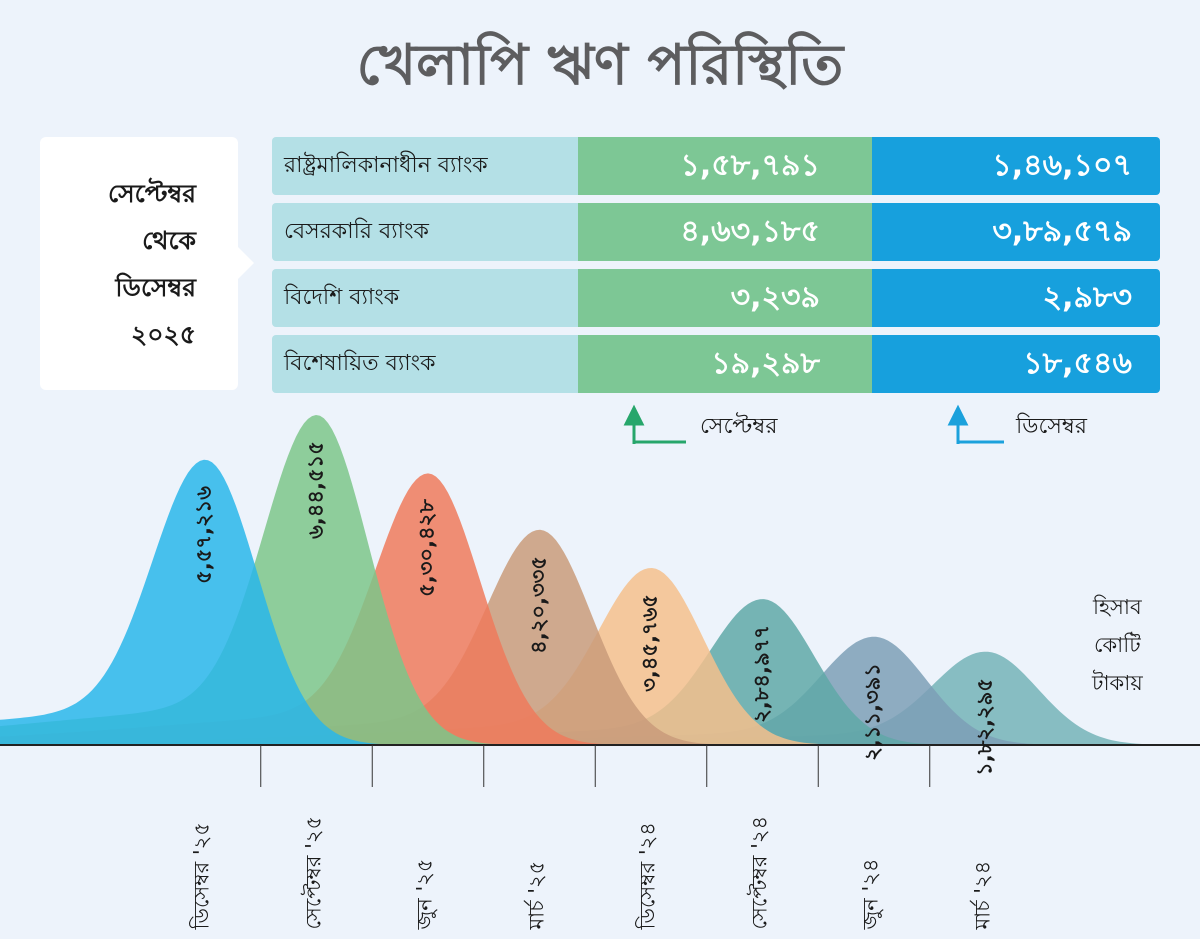 Image resolution: width=1200 pixels, height=939 pixels. What do you see at coordinates (538, 604) in the screenshot?
I see `peak-value-label: ৪,২০,৩৩৫` at bounding box center [538, 604].